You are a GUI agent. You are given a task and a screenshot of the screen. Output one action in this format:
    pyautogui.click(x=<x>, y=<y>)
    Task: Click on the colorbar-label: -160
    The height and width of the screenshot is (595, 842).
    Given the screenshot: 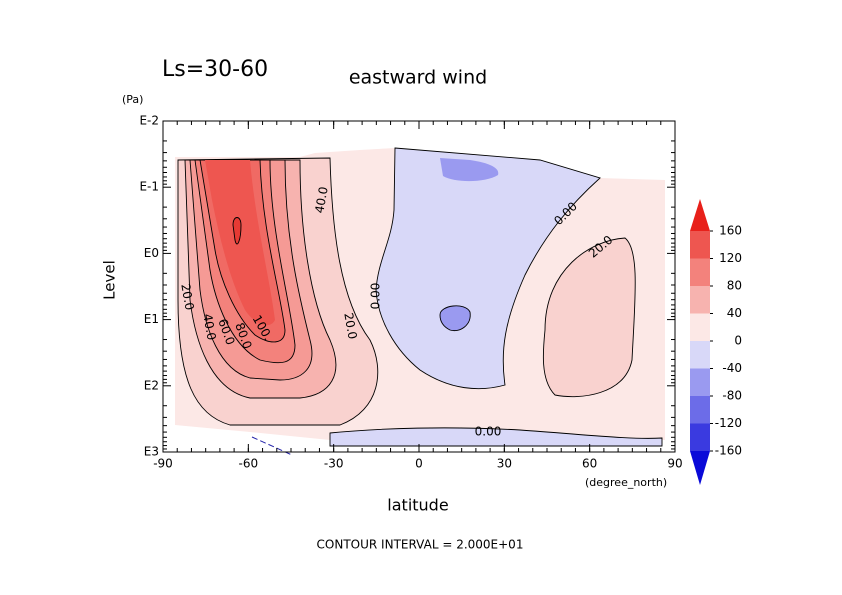 What is the action you would take?
    pyautogui.click(x=728, y=451)
    